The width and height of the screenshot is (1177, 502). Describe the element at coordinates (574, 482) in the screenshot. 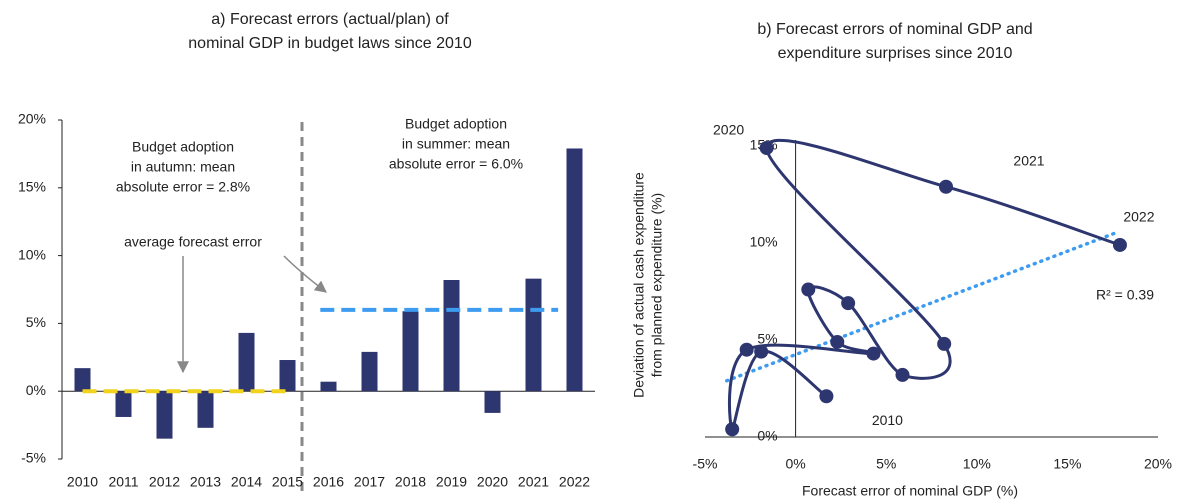

I see `x-tick-label: 2022` at that location.